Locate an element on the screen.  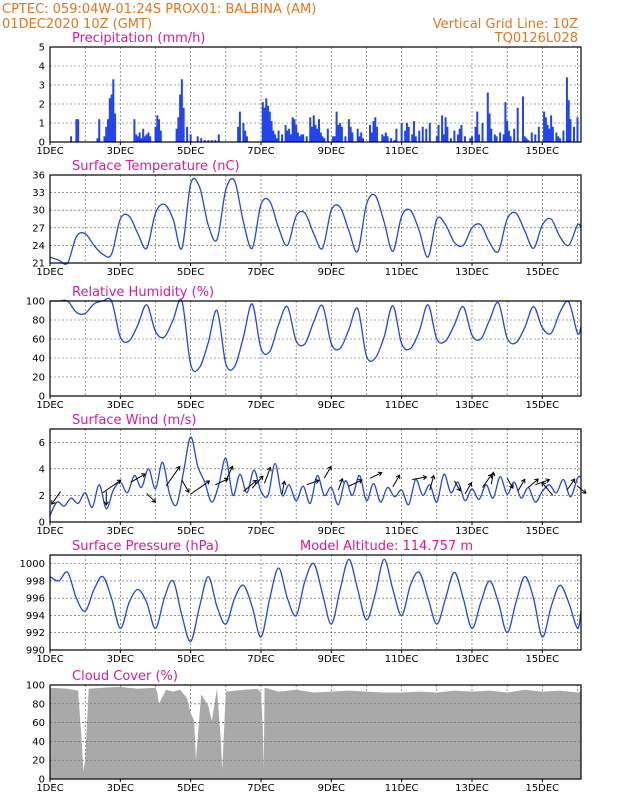
panel-title-precip: Precipitation (mm/h) is located at coordinates (138, 38).